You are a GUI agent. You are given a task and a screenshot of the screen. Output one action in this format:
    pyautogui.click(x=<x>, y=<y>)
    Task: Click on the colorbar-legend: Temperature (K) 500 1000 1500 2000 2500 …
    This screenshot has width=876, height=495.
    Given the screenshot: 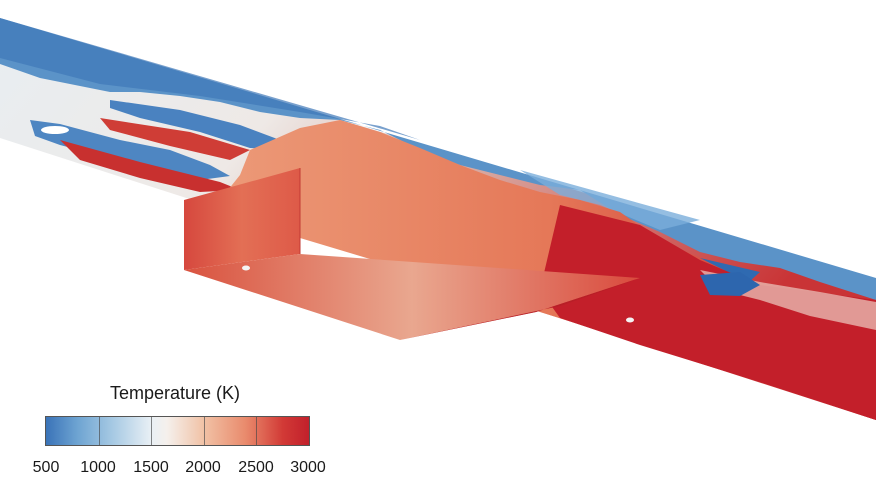 What is the action you would take?
    pyautogui.click(x=186, y=435)
    